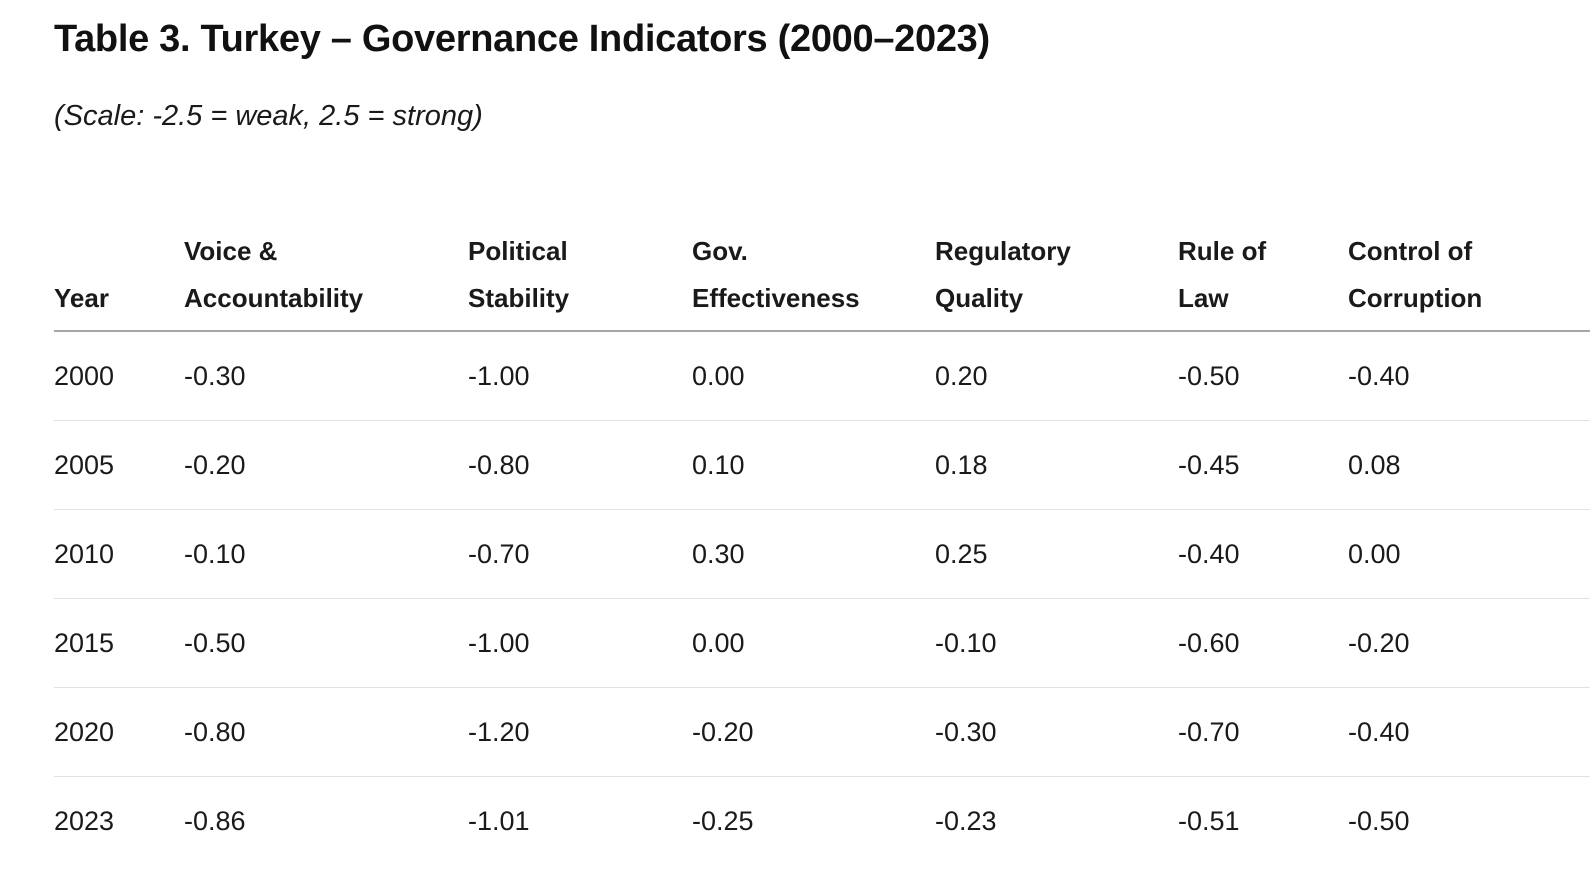 The height and width of the screenshot is (896, 1590). What do you see at coordinates (326, 732) in the screenshot?
I see `cell-voice-accountability: -0.80` at bounding box center [326, 732].